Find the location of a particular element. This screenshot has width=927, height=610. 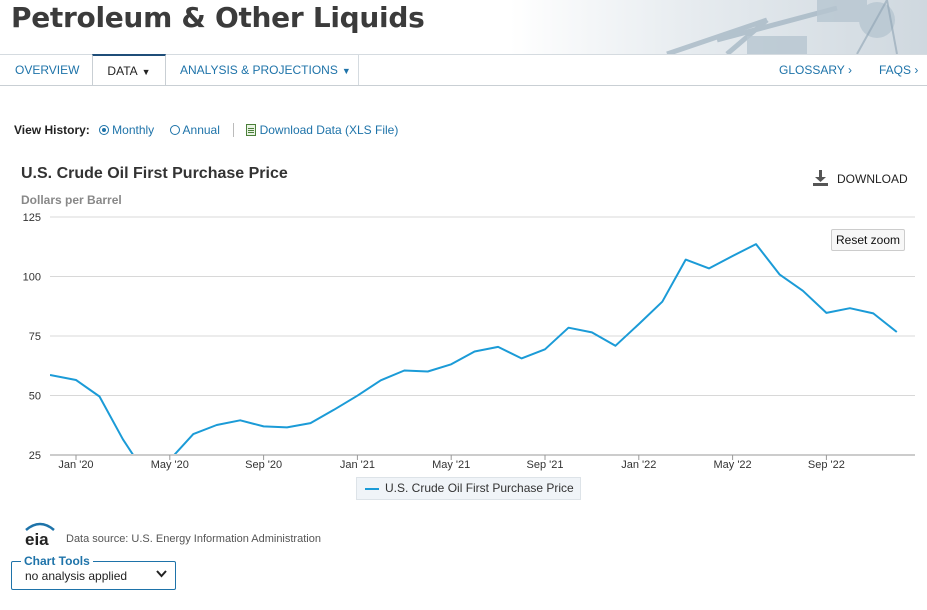

download-icon is located at coordinates (820, 178).